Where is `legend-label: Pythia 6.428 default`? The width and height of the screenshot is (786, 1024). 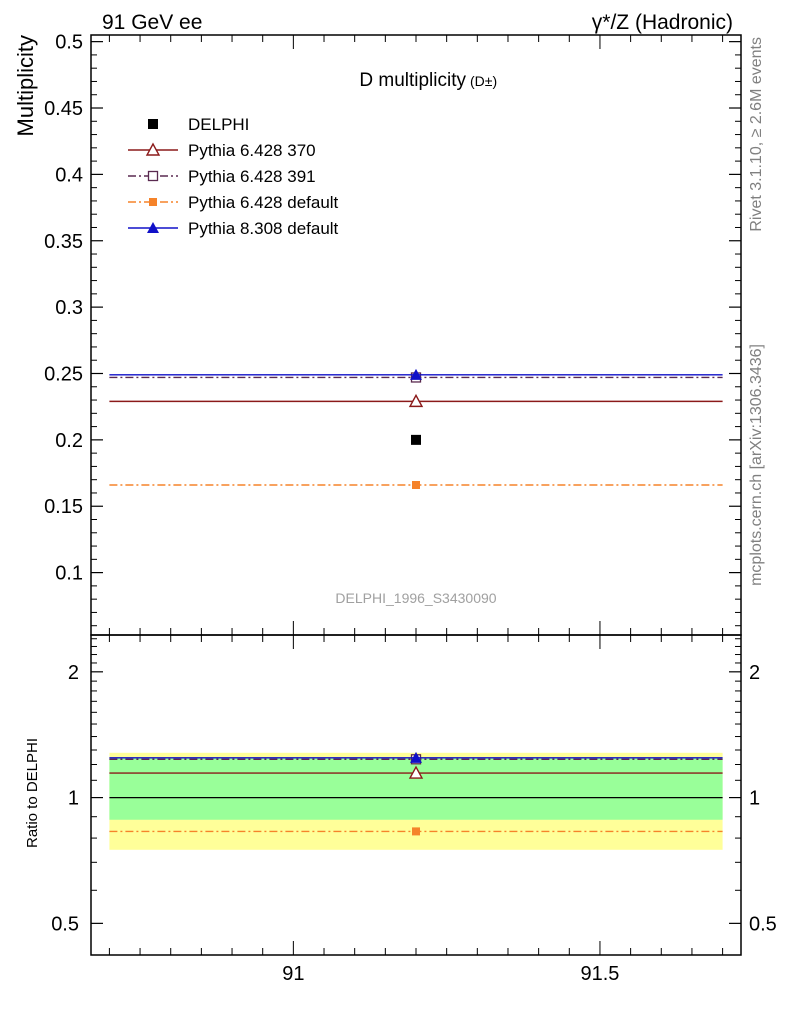 legend-label: Pythia 6.428 default is located at coordinates (263, 202).